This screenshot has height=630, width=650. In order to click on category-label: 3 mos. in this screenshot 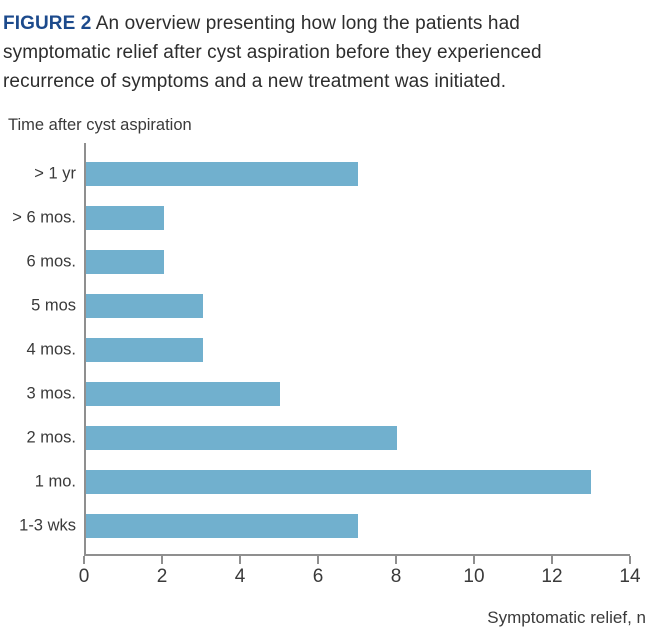, I will do `click(51, 393)`.